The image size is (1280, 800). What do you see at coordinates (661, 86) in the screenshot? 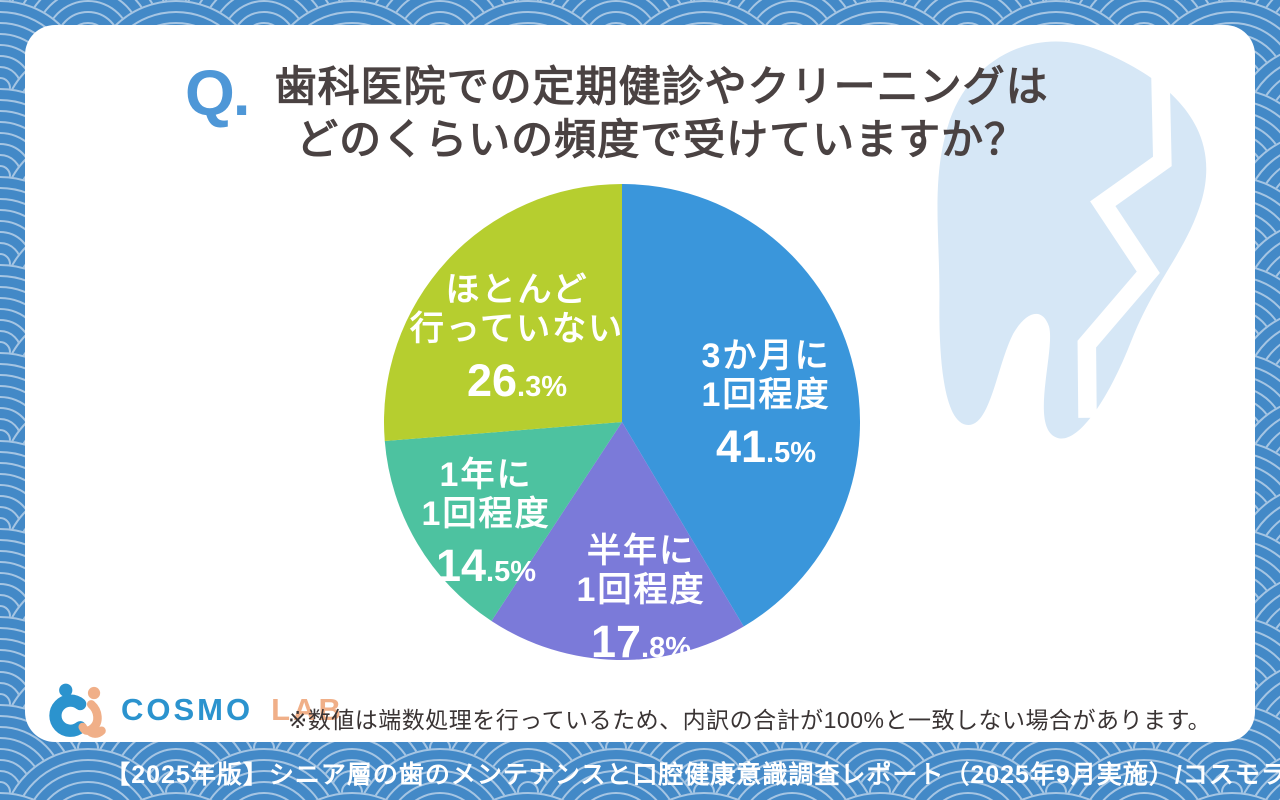
I see `question-title-line1: 歯科医院での定期健診やクリーニングは` at bounding box center [661, 86].